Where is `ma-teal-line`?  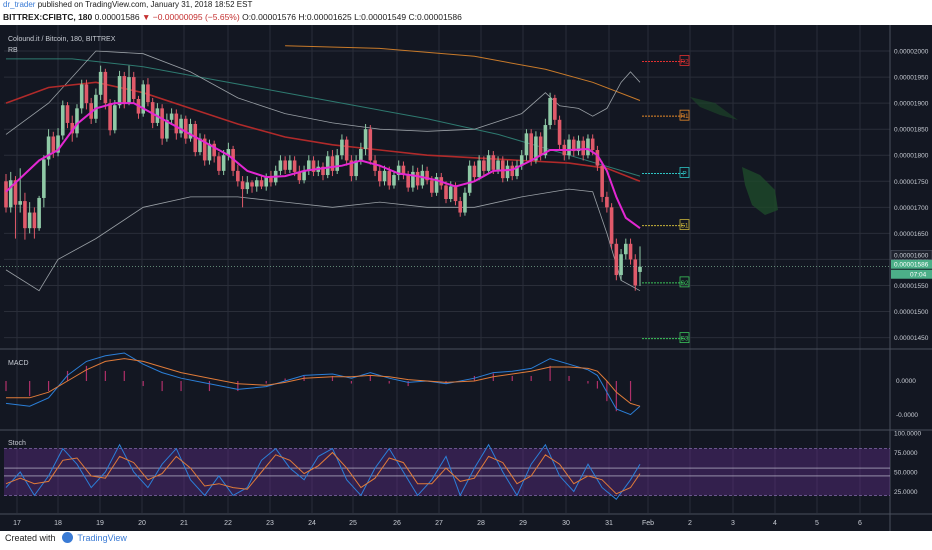 ma-teal-line is located at coordinates (323, 117).